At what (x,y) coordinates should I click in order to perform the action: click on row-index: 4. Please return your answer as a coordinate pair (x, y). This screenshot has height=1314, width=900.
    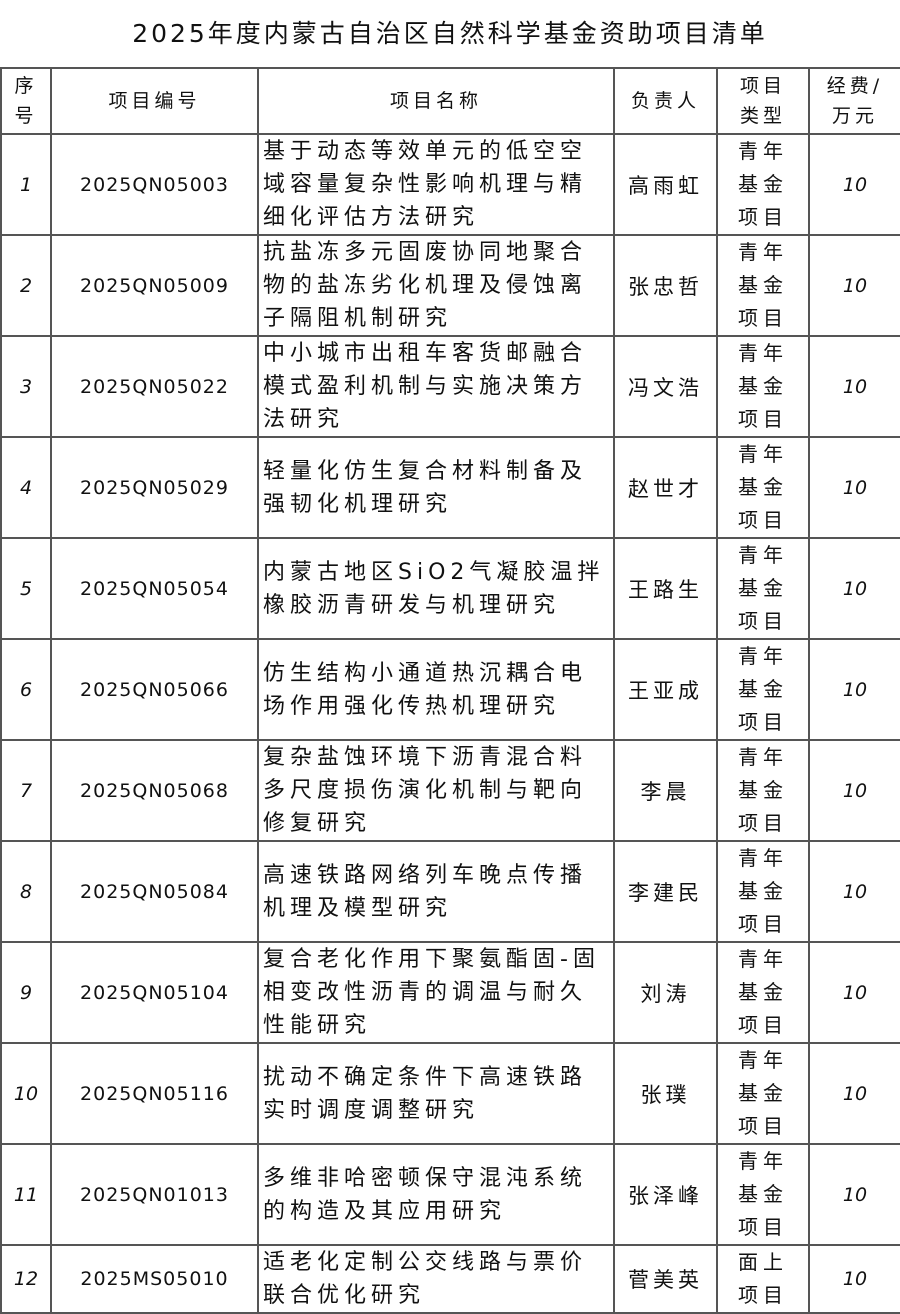
    Looking at the image, I should click on (26, 487).